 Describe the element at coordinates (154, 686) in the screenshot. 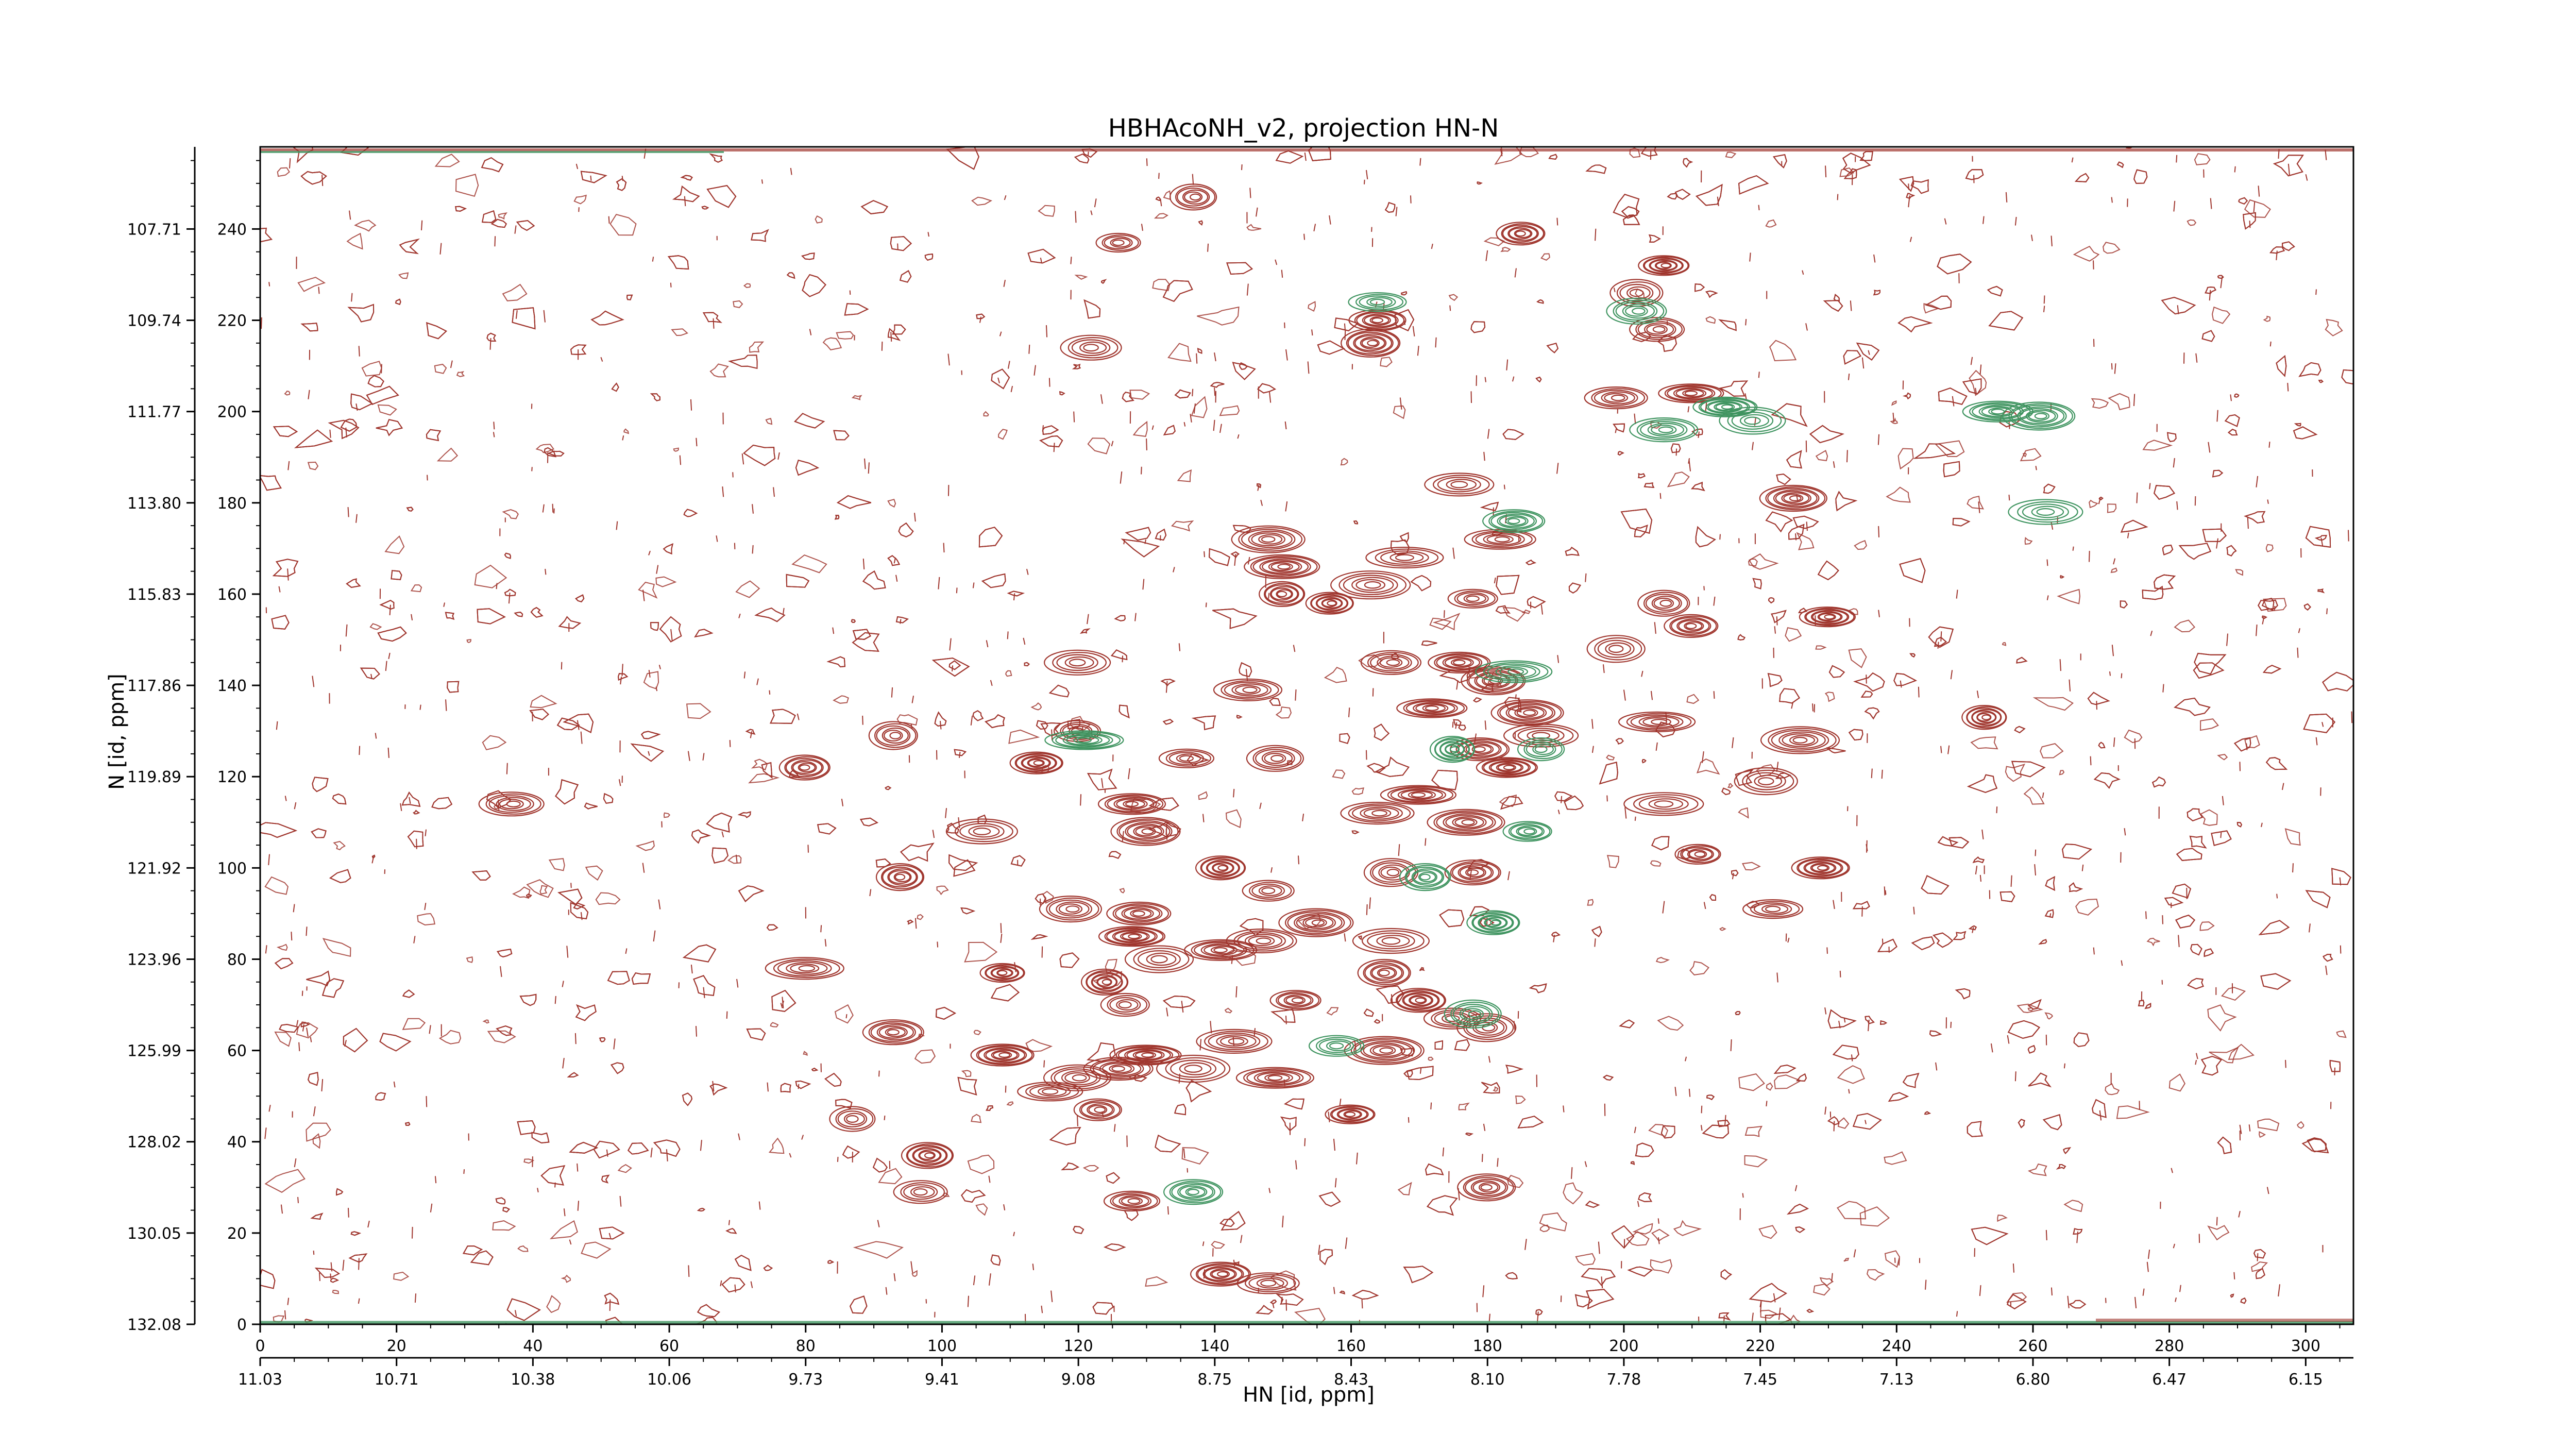

I see `y-ppm-tick-label: 117.86` at that location.